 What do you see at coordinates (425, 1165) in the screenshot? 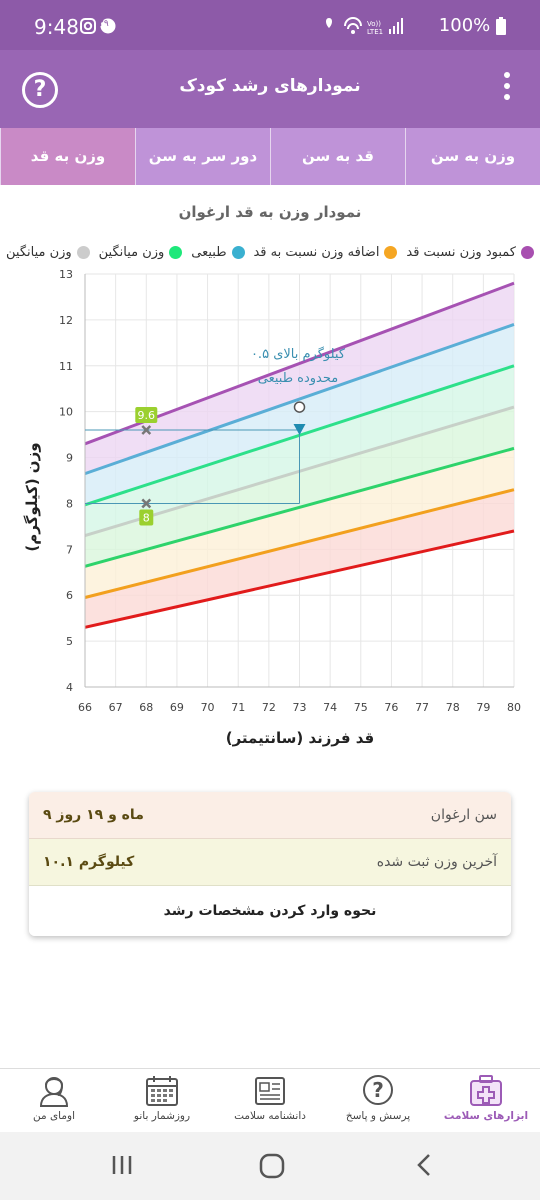
I see `back-icon` at bounding box center [425, 1165].